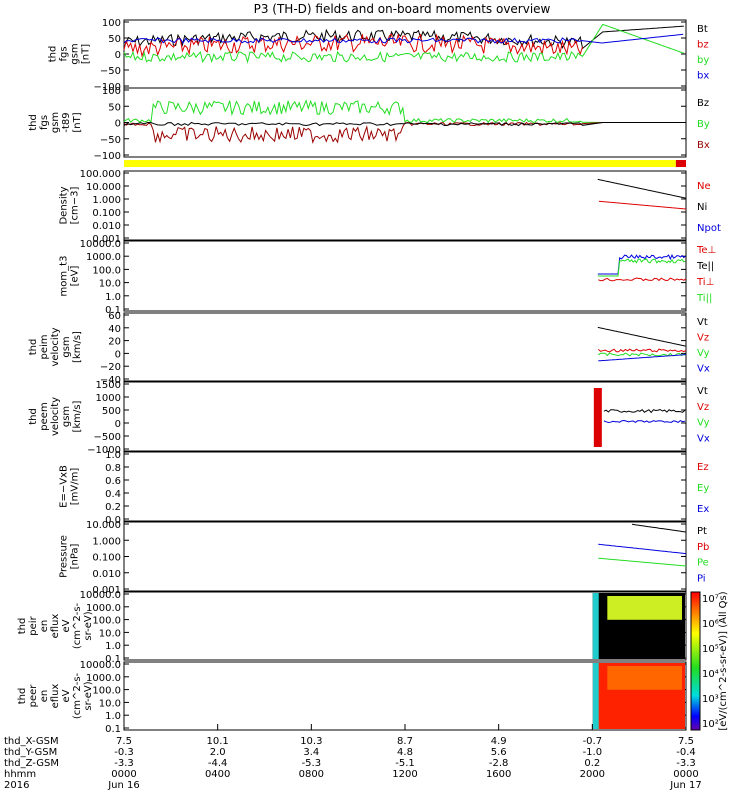 The height and width of the screenshot is (800, 750). What do you see at coordinates (703, 60) in the screenshot?
I see `legend-by: by` at bounding box center [703, 60].